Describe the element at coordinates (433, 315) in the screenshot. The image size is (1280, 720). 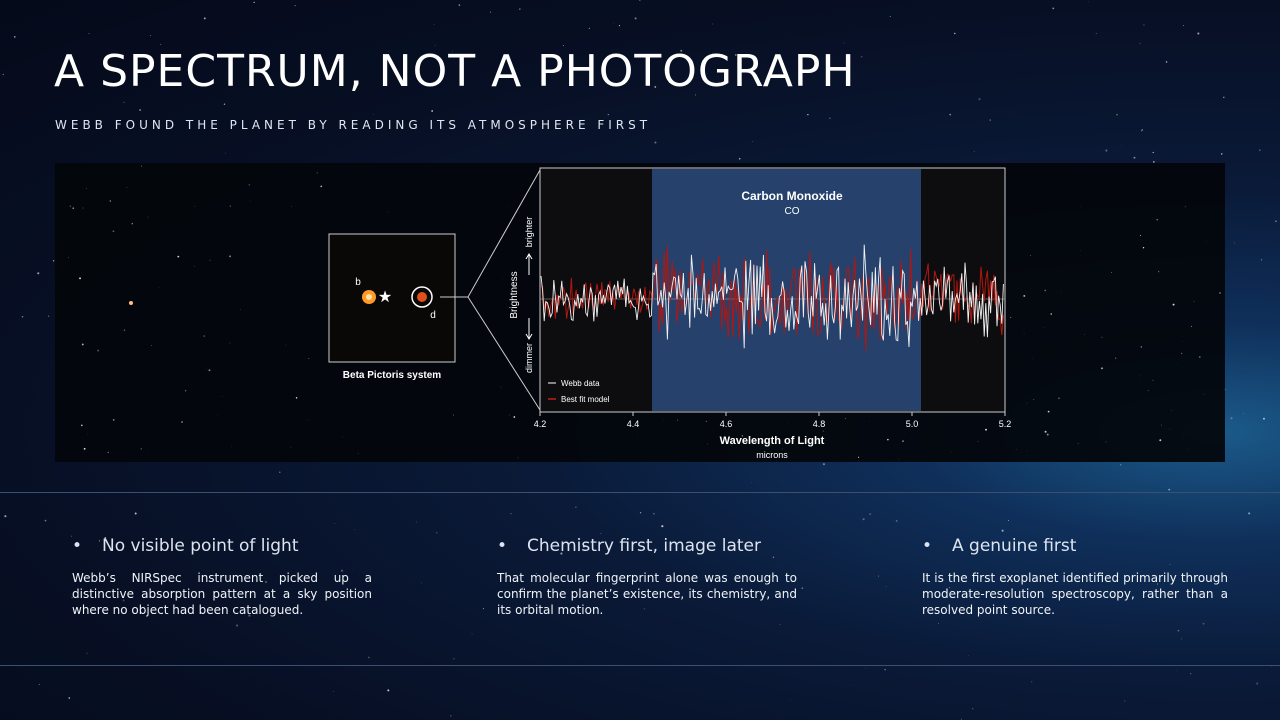
I see `inset-label: d` at that location.